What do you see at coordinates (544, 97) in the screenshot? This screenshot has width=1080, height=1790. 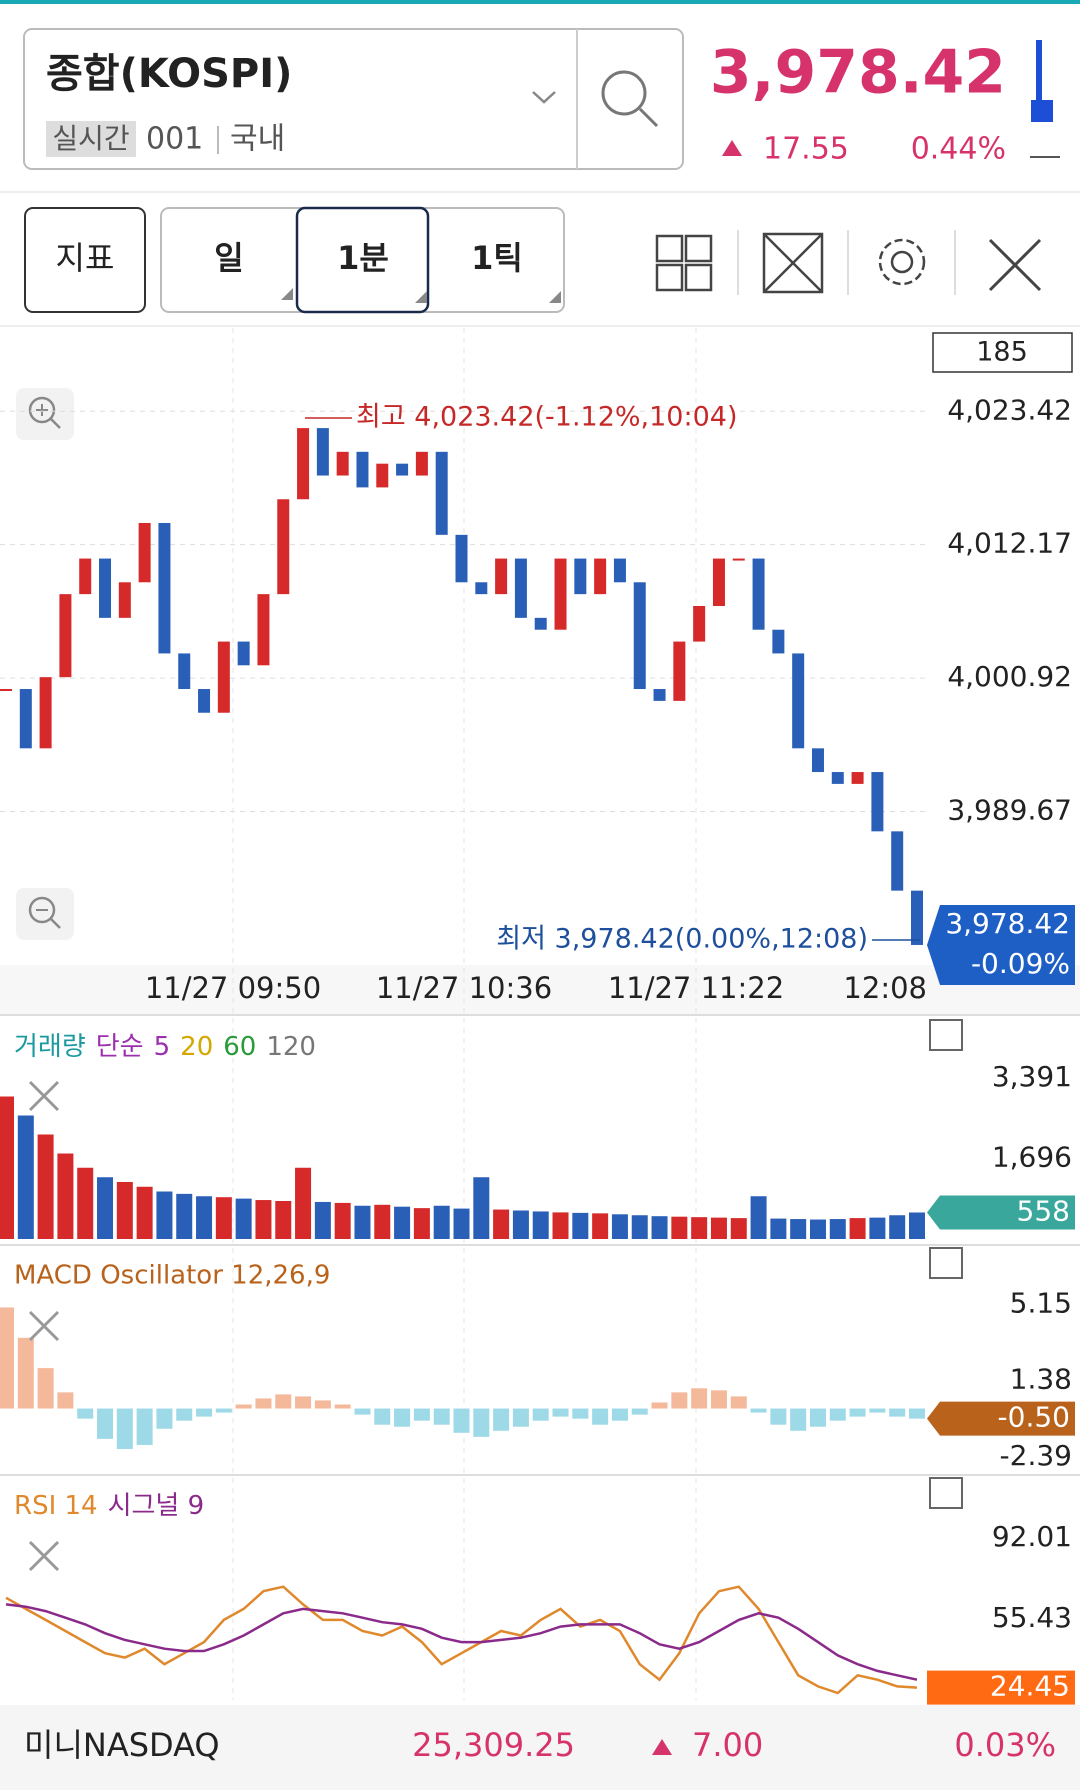 I see `dropdown-icon` at bounding box center [544, 97].